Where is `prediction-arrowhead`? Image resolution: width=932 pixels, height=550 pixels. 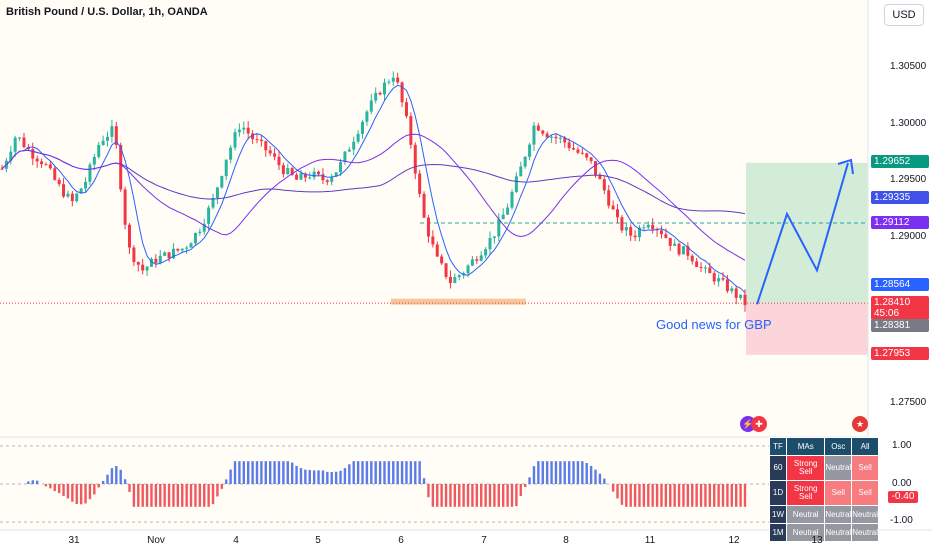
prediction-arrowhead is located at coordinates (845, 166).